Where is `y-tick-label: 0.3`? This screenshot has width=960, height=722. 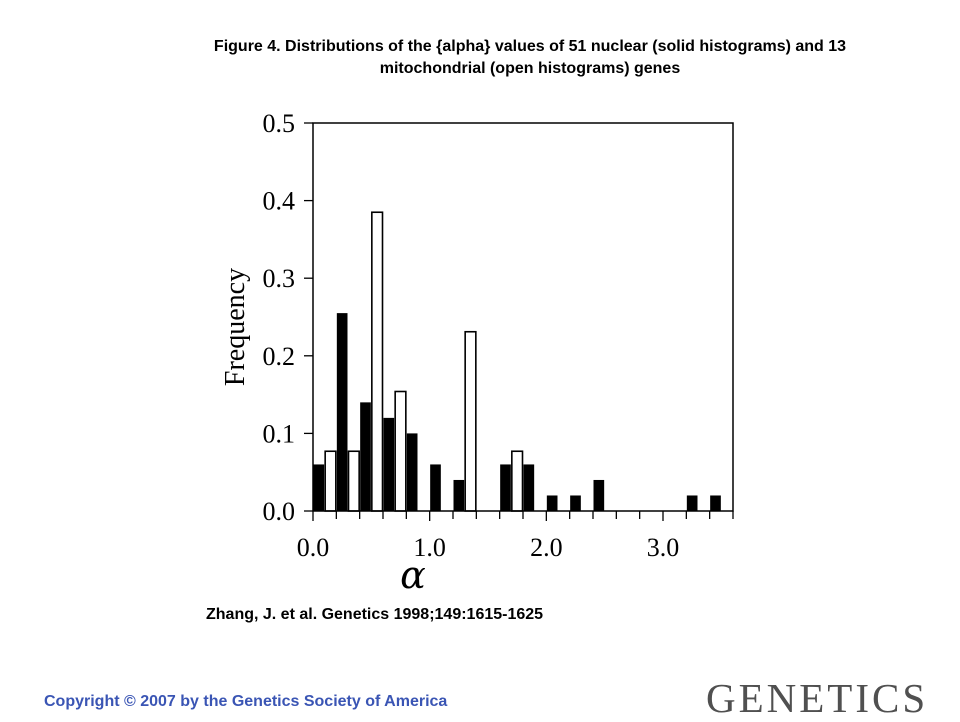
y-tick-label: 0.3 is located at coordinates (279, 278).